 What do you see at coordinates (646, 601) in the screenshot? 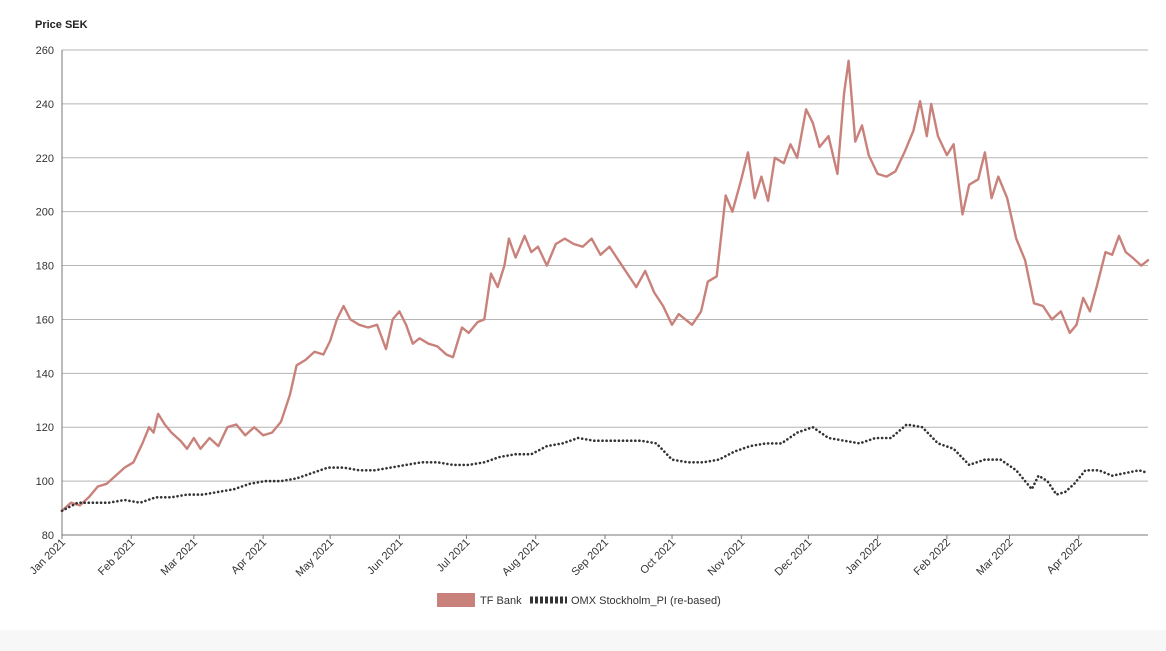
I see `legend-label-omx: OMX Stockholm_PI (re-based)` at bounding box center [646, 601].